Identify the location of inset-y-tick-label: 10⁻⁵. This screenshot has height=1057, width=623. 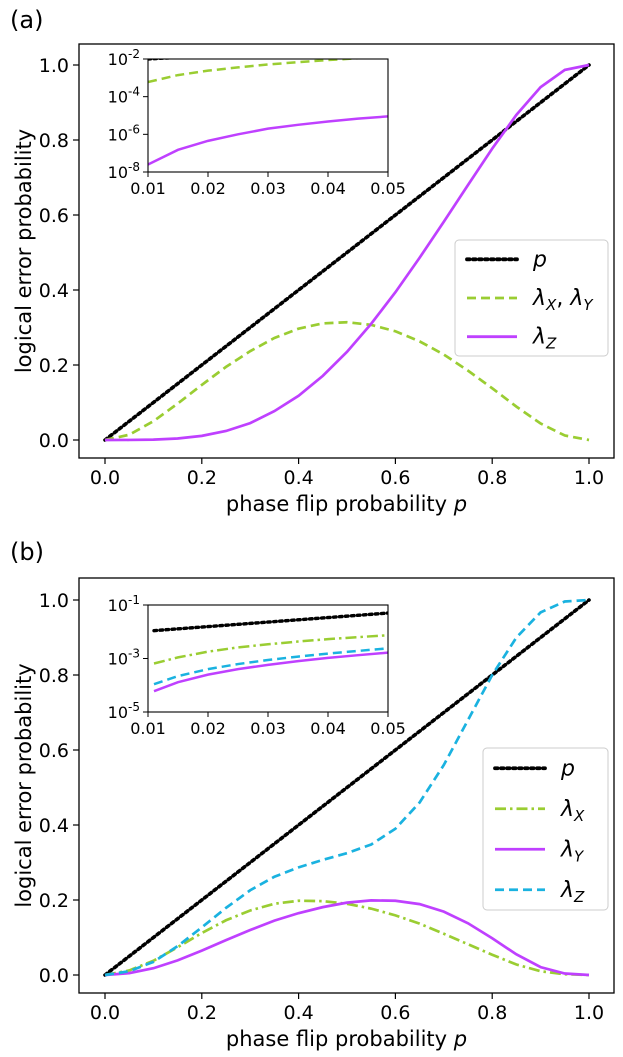
(124, 711).